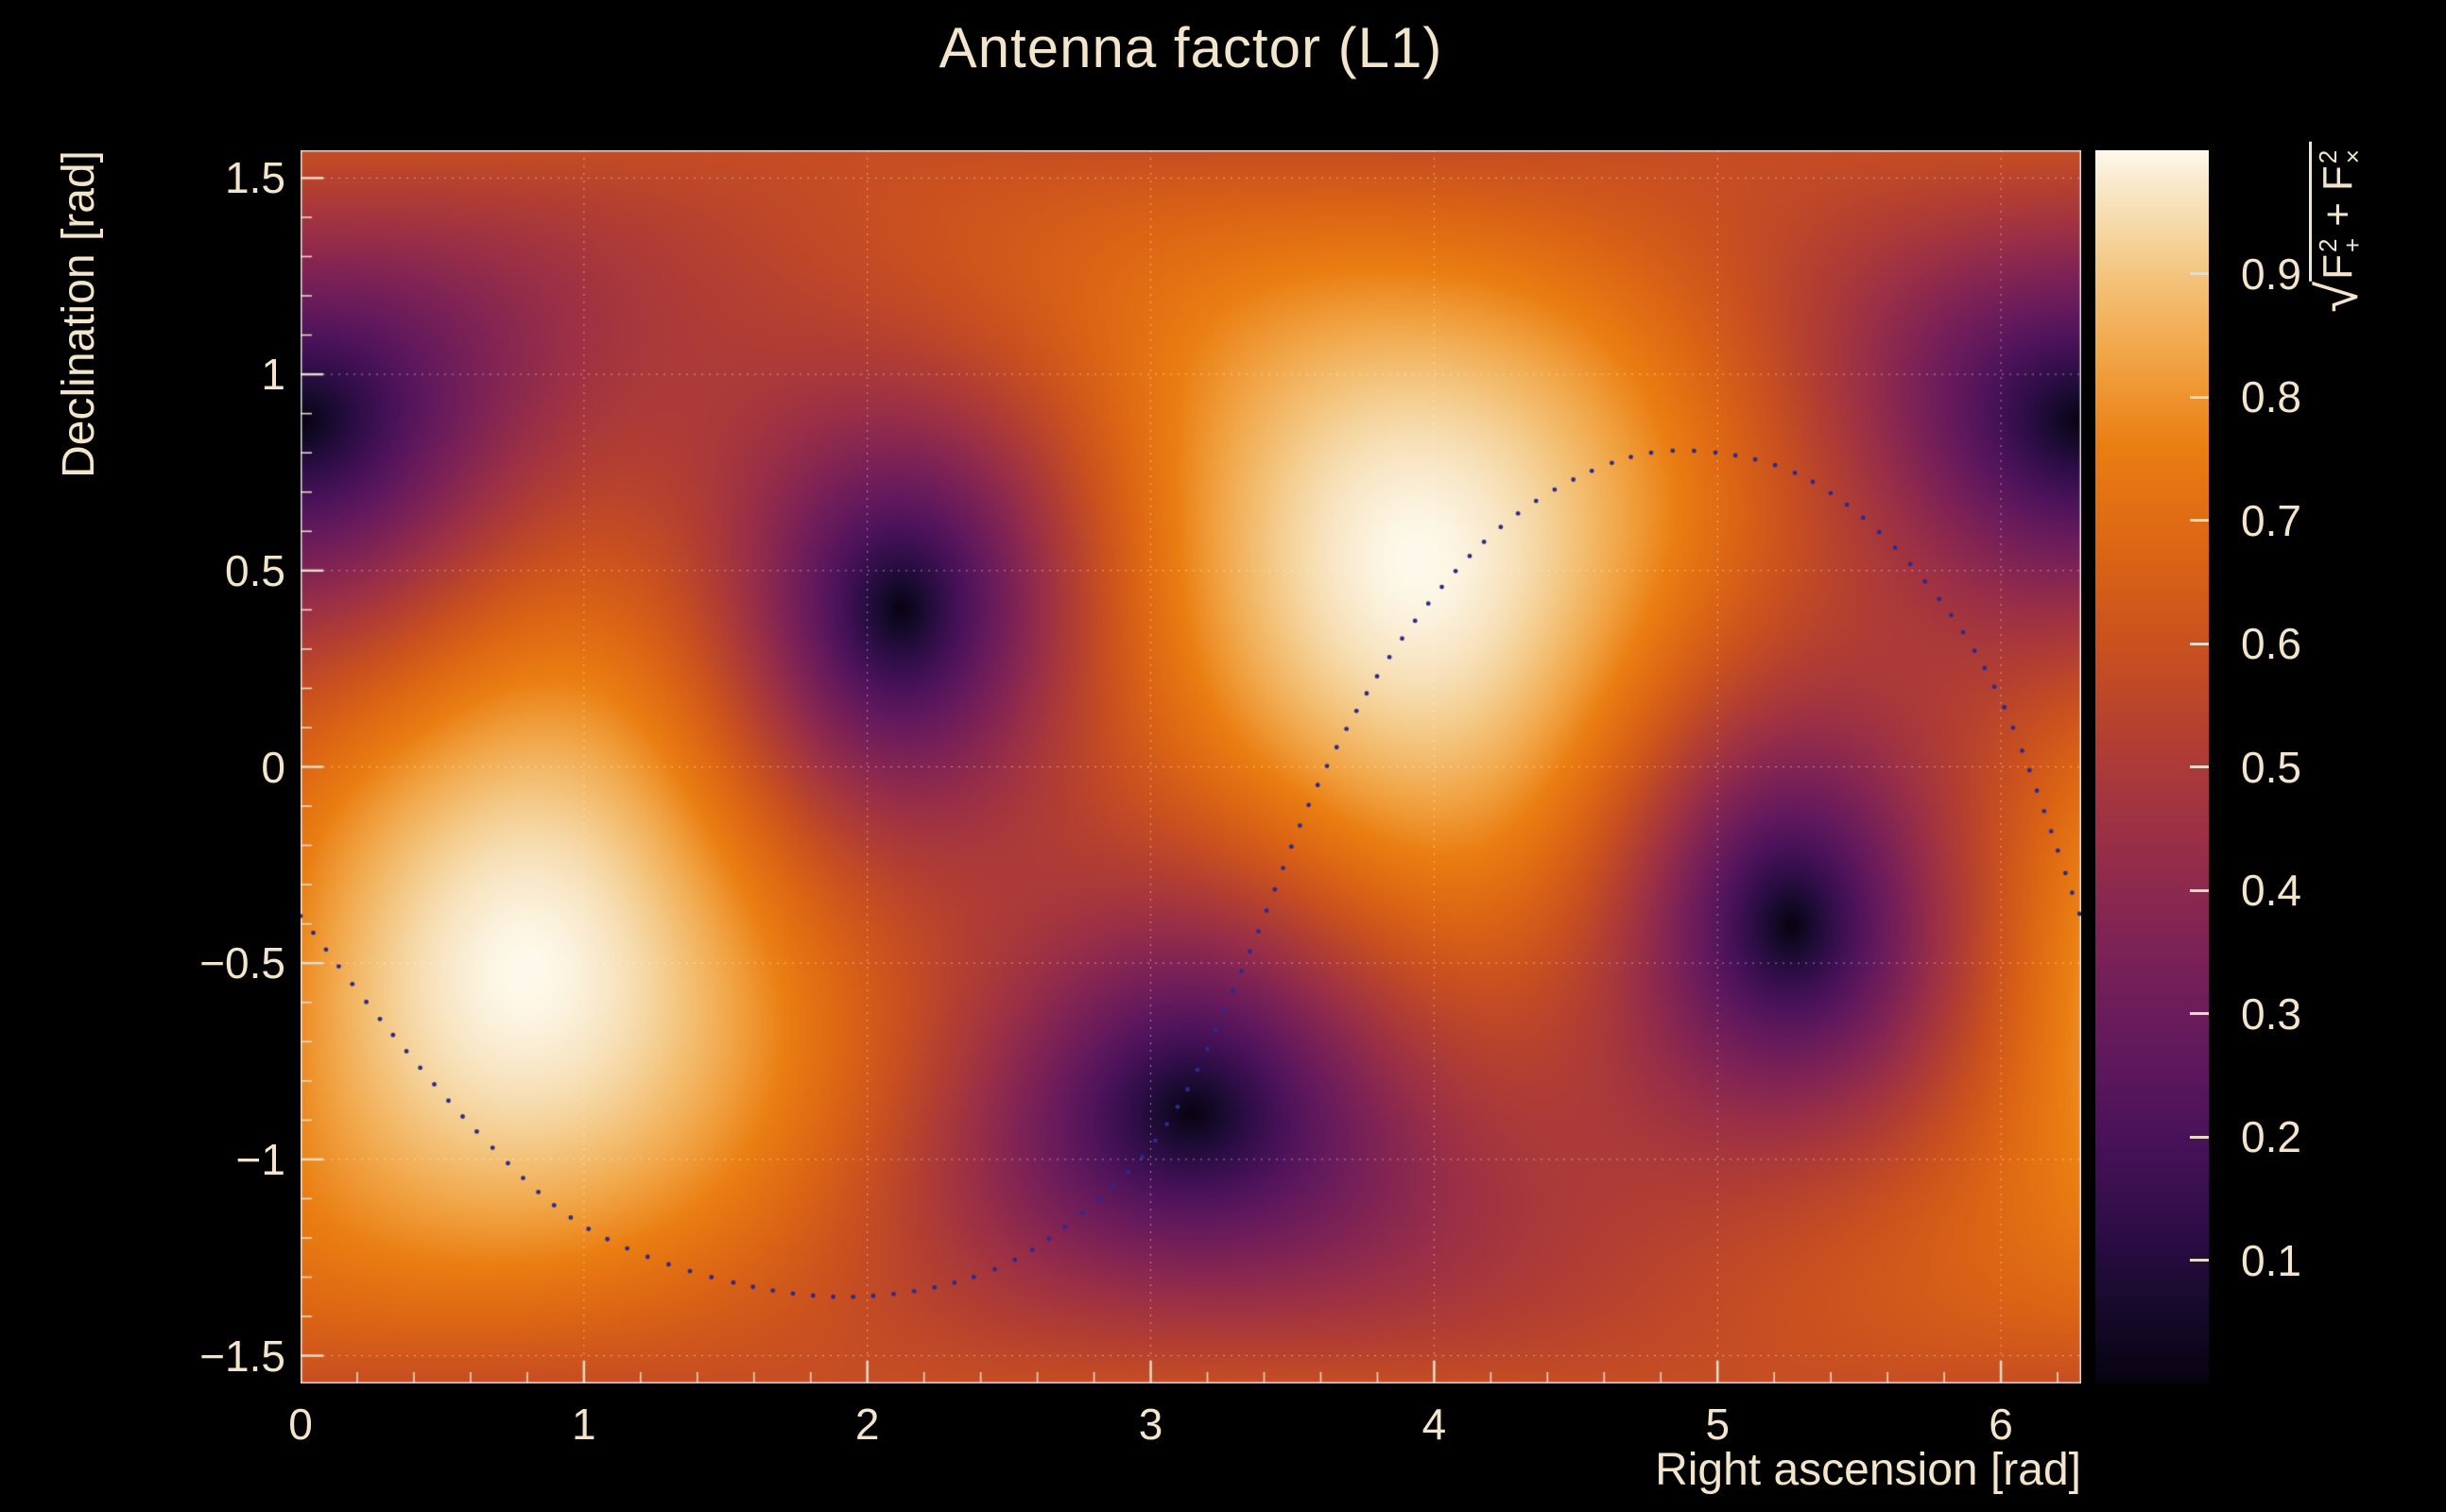 The width and height of the screenshot is (2446, 1512). What do you see at coordinates (2271, 767) in the screenshot?
I see `z-tick-label: 0.5` at bounding box center [2271, 767].